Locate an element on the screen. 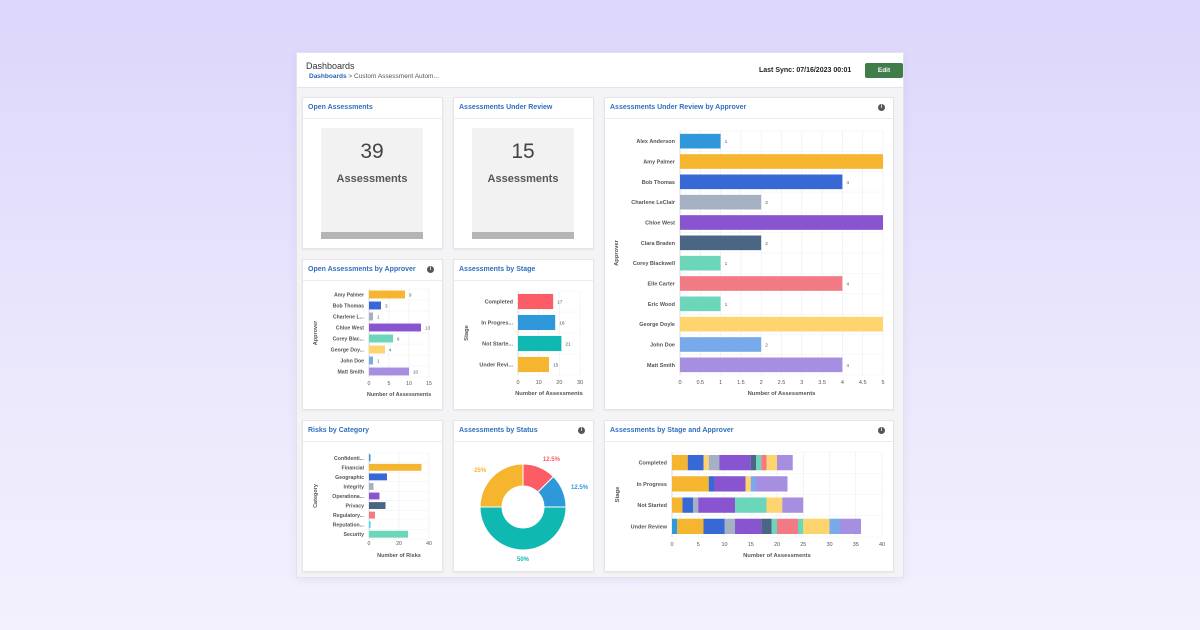  y-tick-label: In Progress is located at coordinates (652, 485).